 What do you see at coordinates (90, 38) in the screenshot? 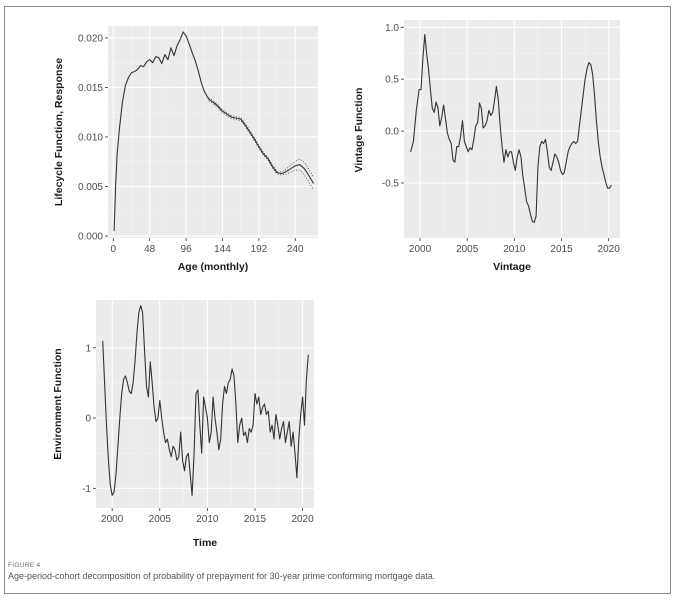
I see `lifecycle-y-tick-label: 0.020` at bounding box center [90, 38].